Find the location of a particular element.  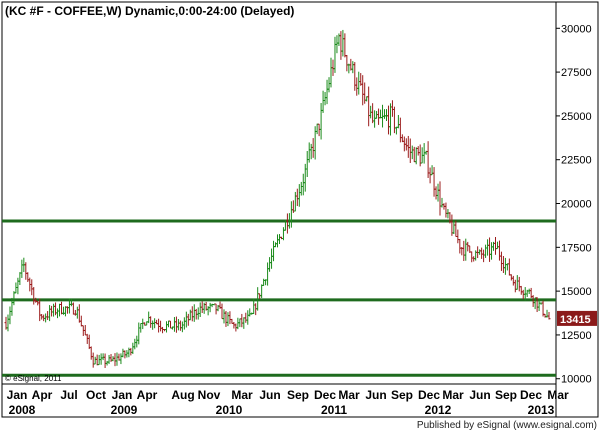

y-tick-label: 20000 is located at coordinates (576, 205).